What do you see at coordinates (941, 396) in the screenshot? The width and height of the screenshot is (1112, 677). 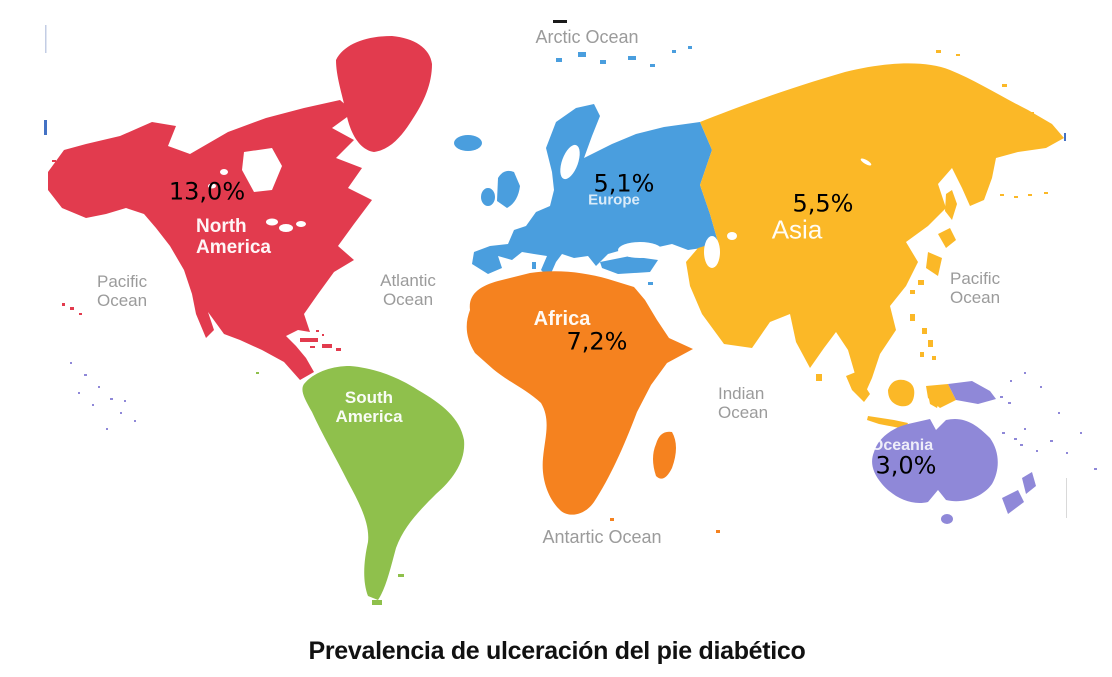 I see `new-guinea-west` at bounding box center [941, 396].